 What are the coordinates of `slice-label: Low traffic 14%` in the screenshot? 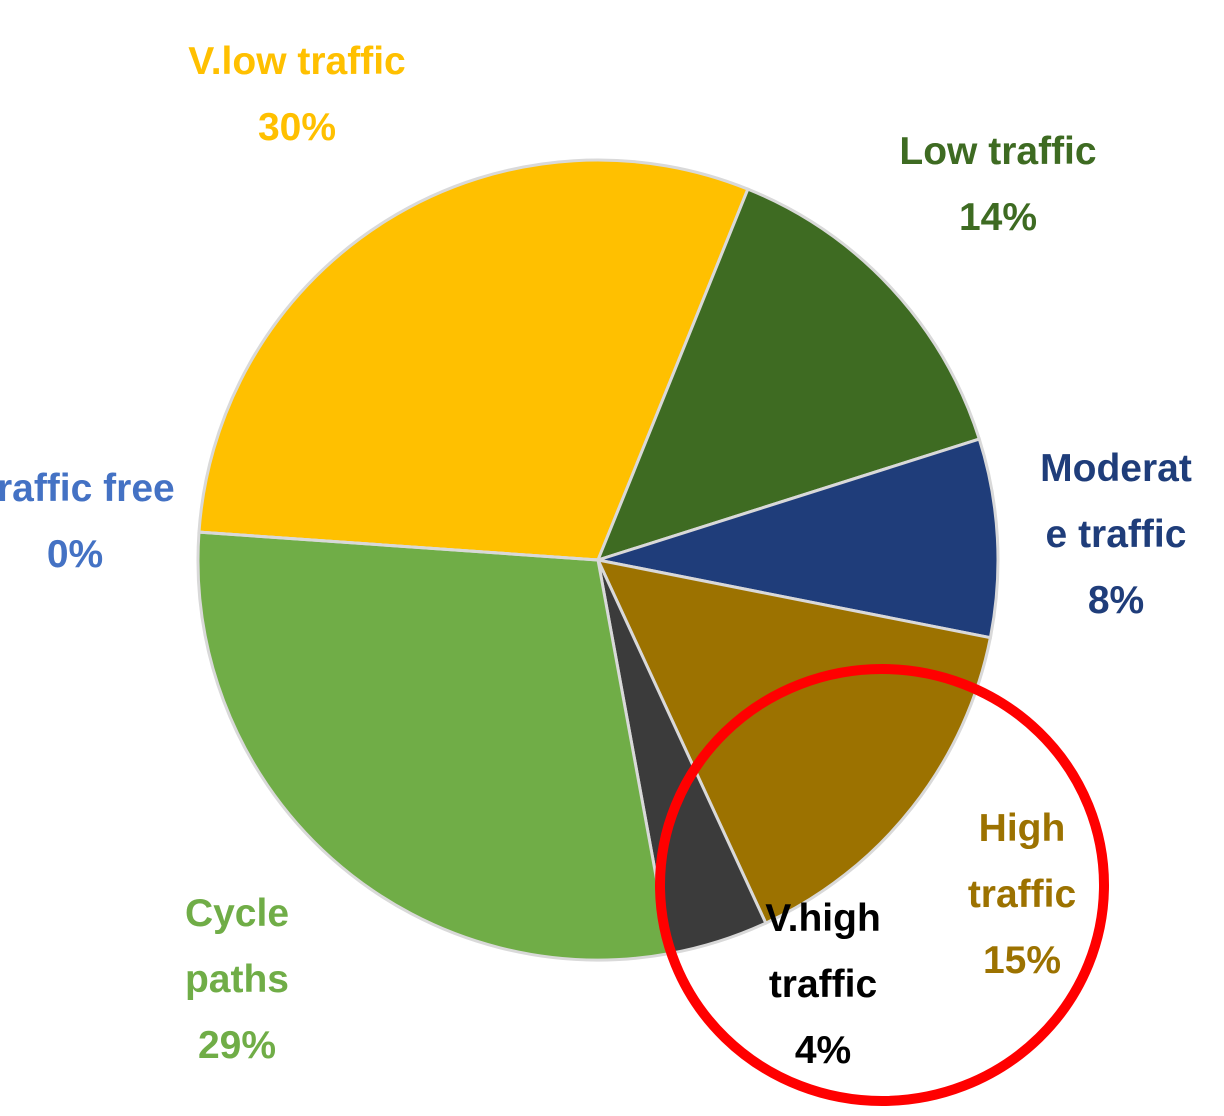 It's located at (998, 185).